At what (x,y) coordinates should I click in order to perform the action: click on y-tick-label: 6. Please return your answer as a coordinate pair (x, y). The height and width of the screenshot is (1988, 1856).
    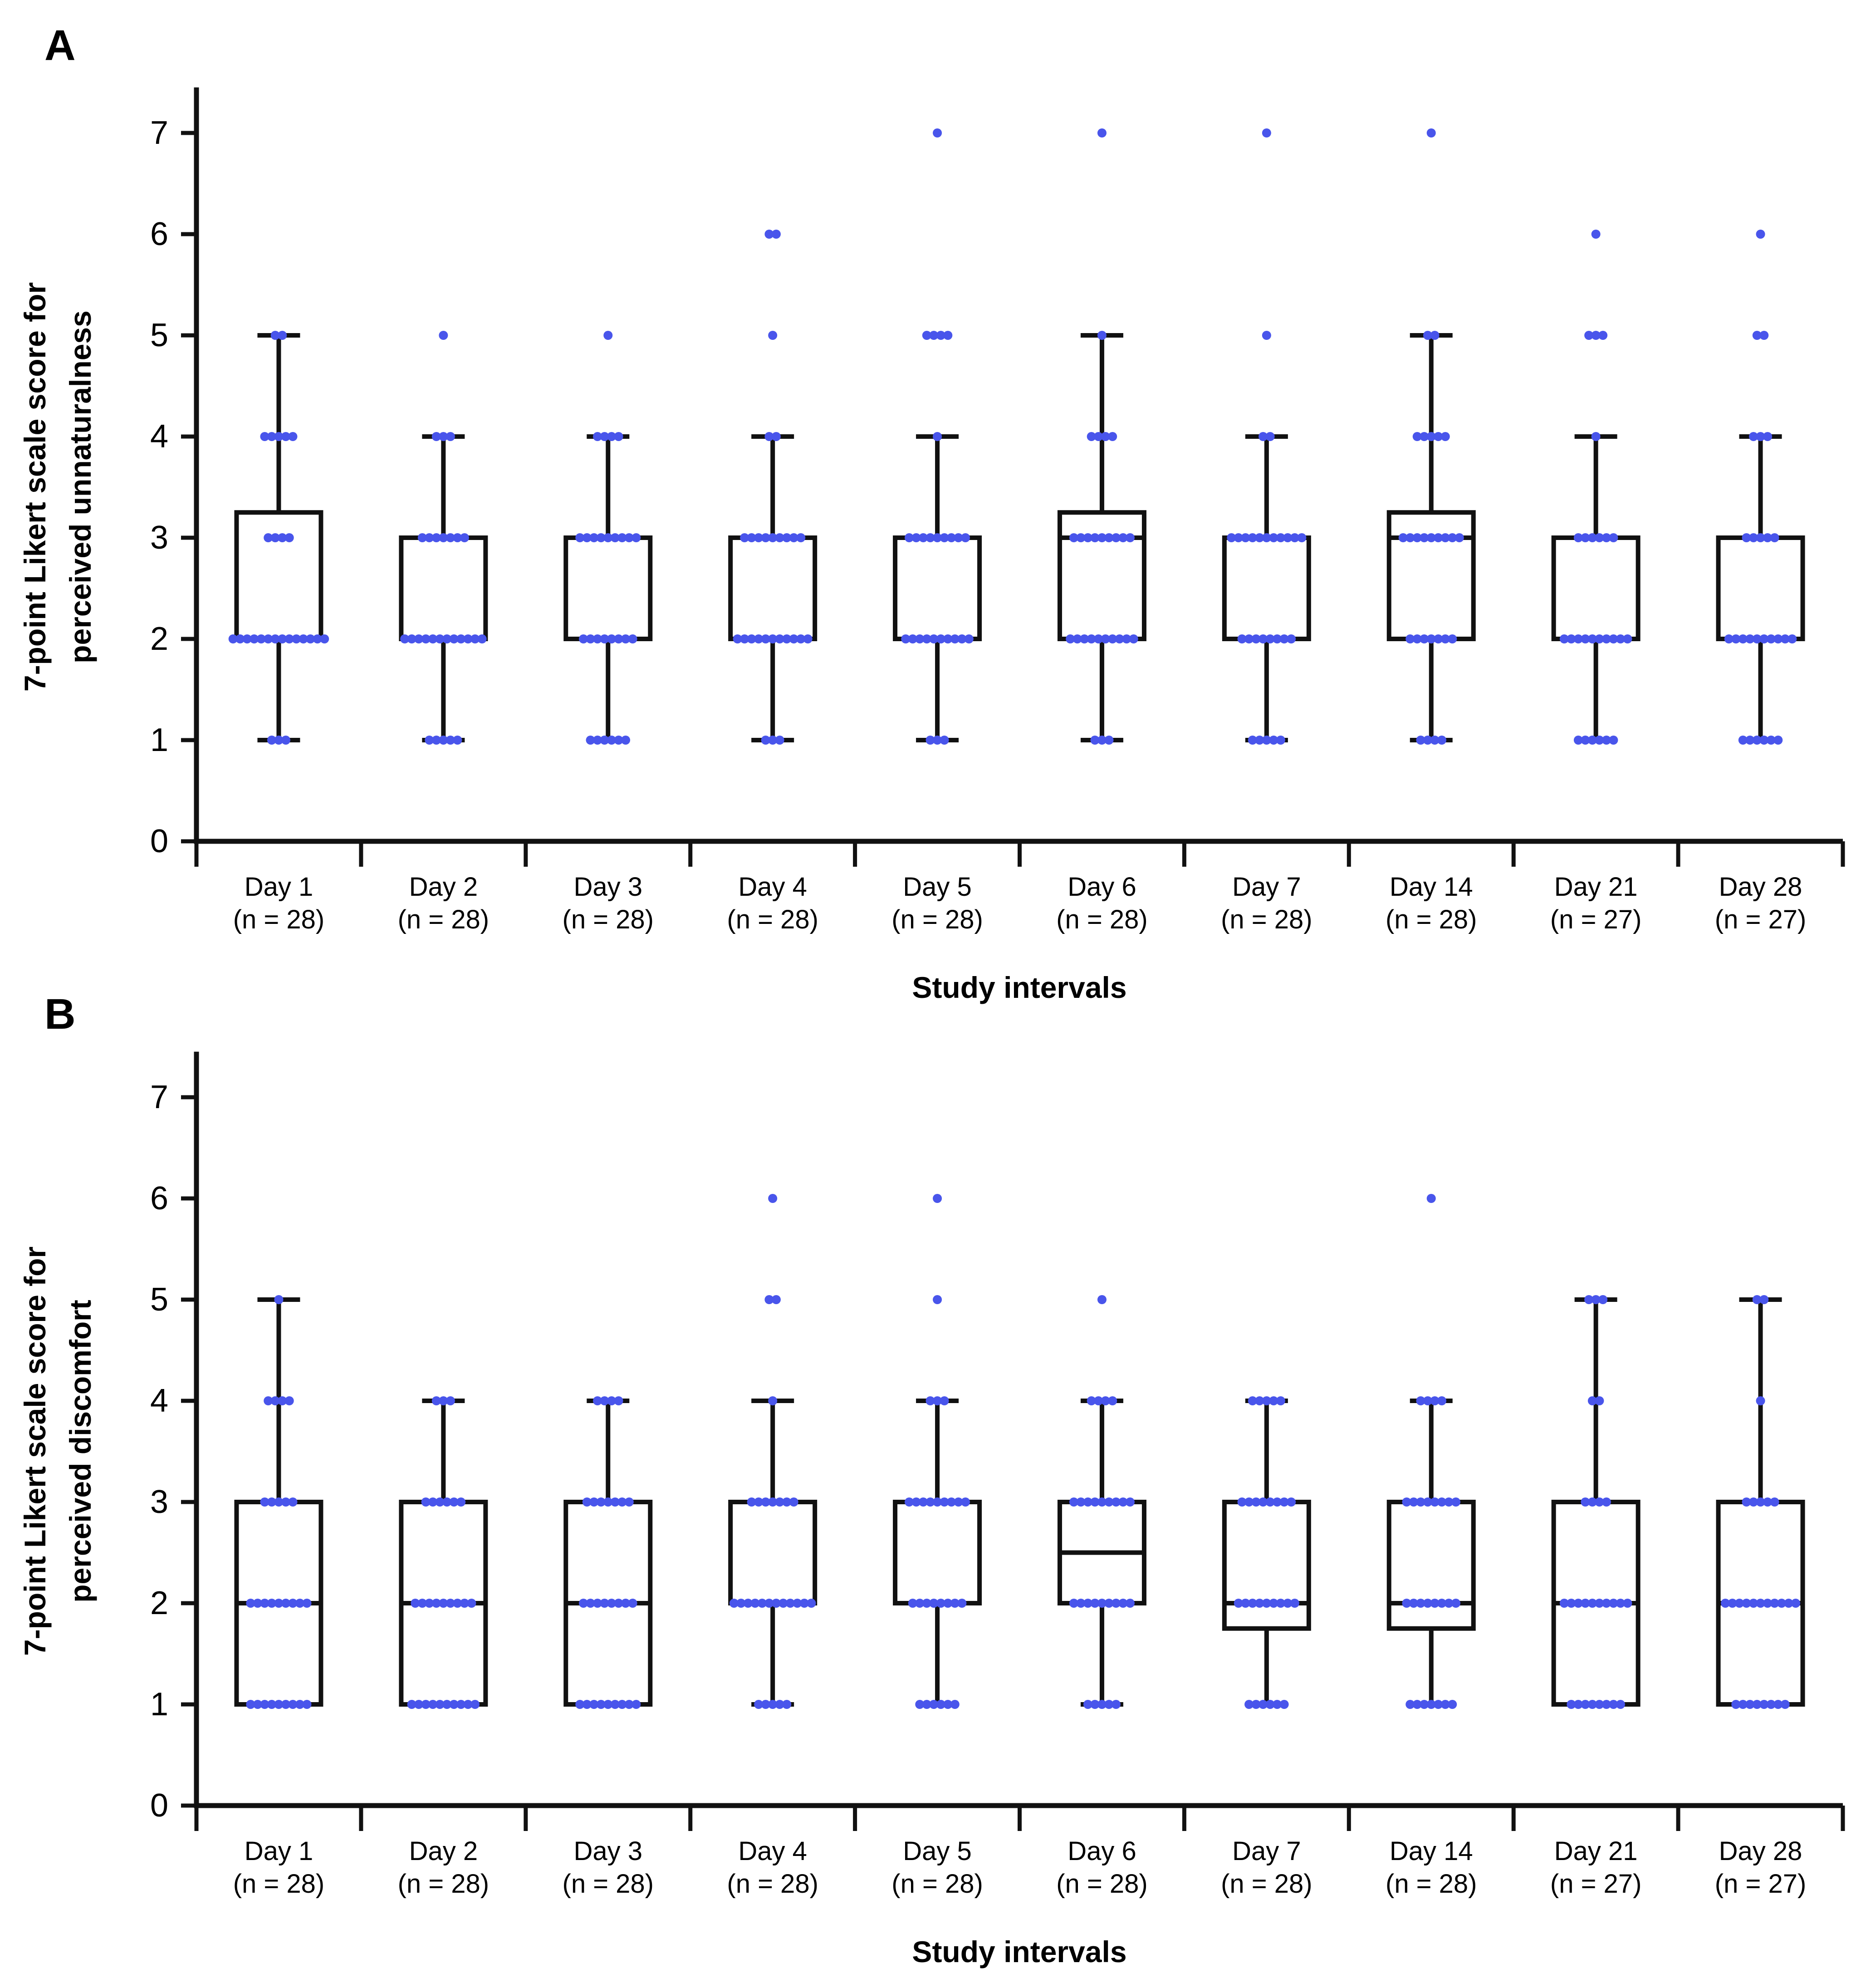
    Looking at the image, I should click on (159, 1198).